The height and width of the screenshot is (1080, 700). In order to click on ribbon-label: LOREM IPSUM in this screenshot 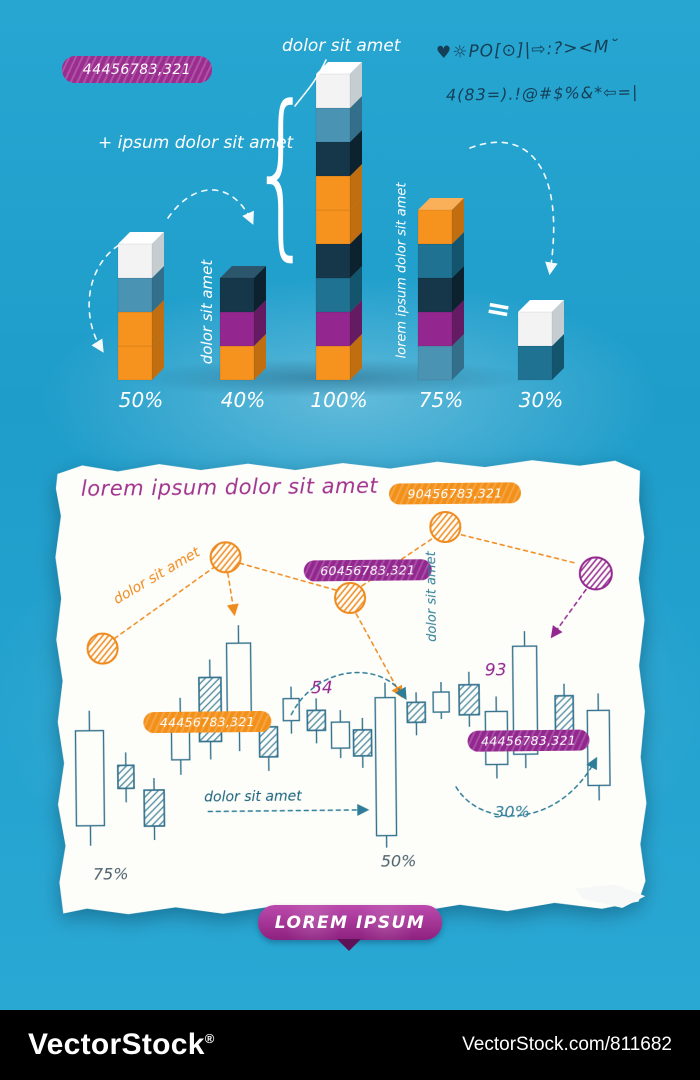, I will do `click(350, 922)`.